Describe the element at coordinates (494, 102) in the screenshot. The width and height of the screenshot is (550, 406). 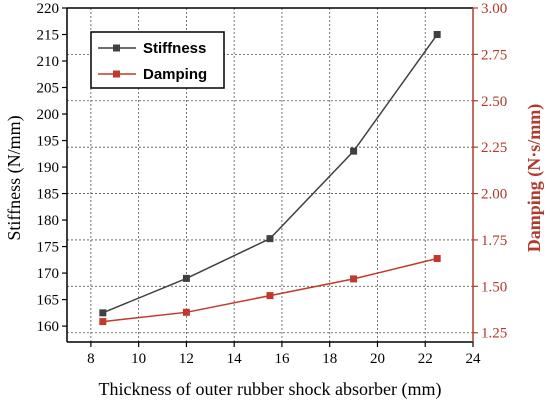
I see `y2-tick-label: 2.50` at that location.